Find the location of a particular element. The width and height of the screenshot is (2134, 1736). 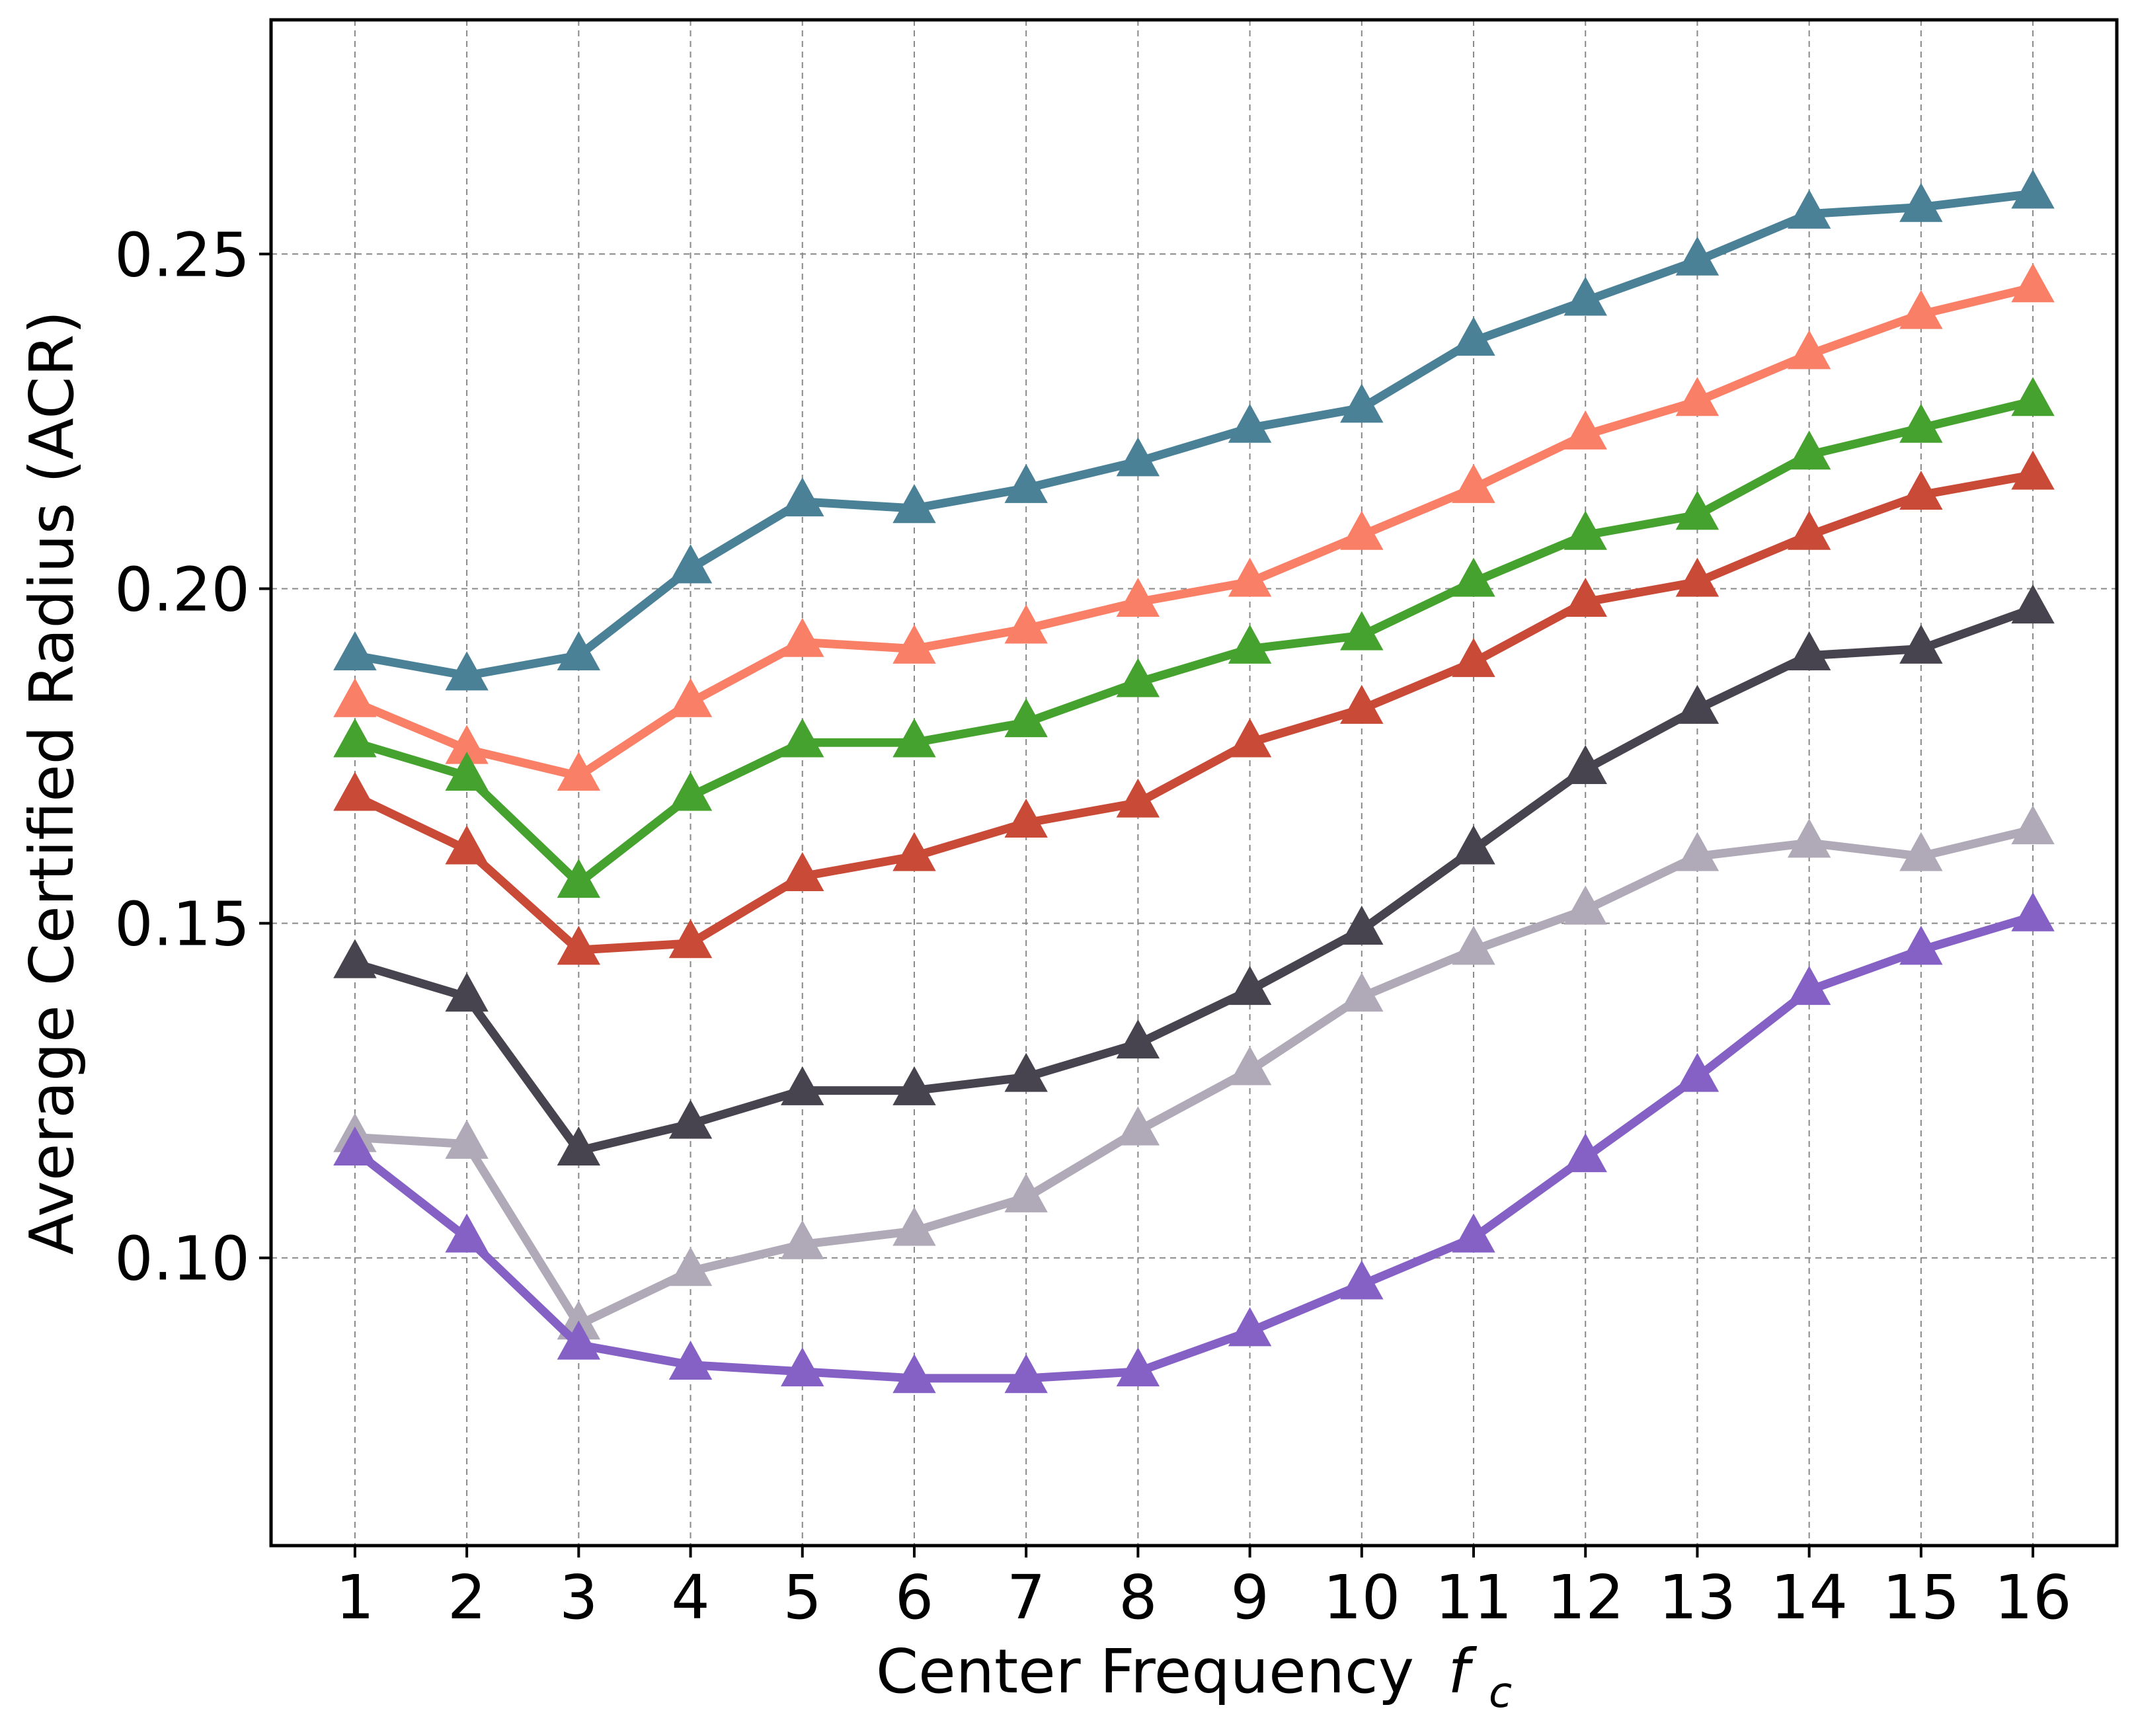

x-tick-label: 7 is located at coordinates (1026, 1598).